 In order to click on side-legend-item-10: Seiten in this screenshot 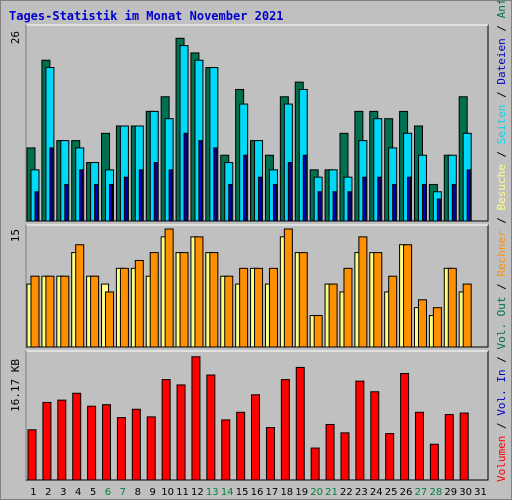, I will do `click(501, 124)`.